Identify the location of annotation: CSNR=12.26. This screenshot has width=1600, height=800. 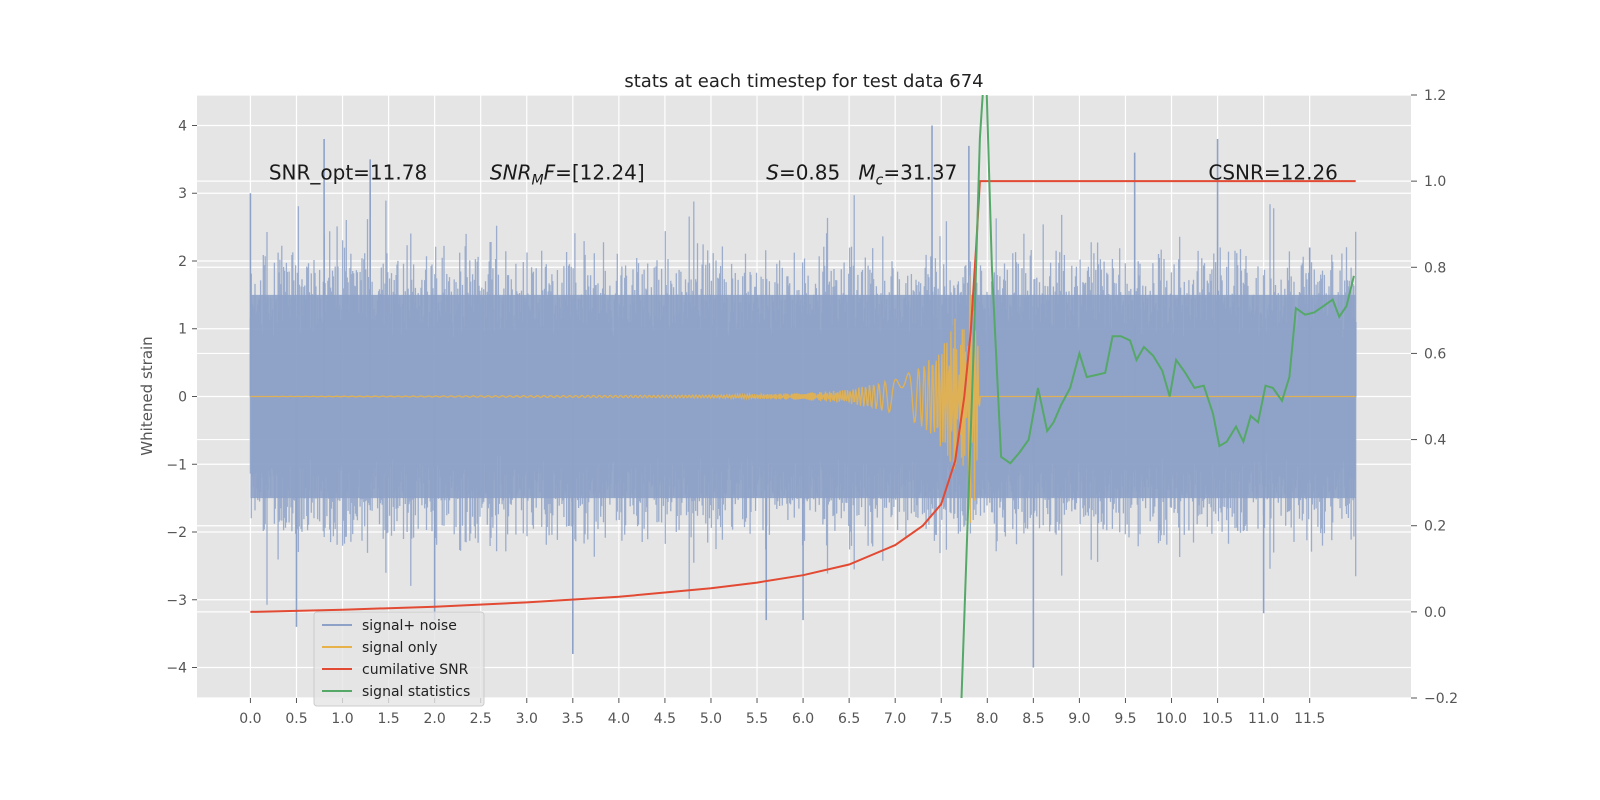
(1273, 173).